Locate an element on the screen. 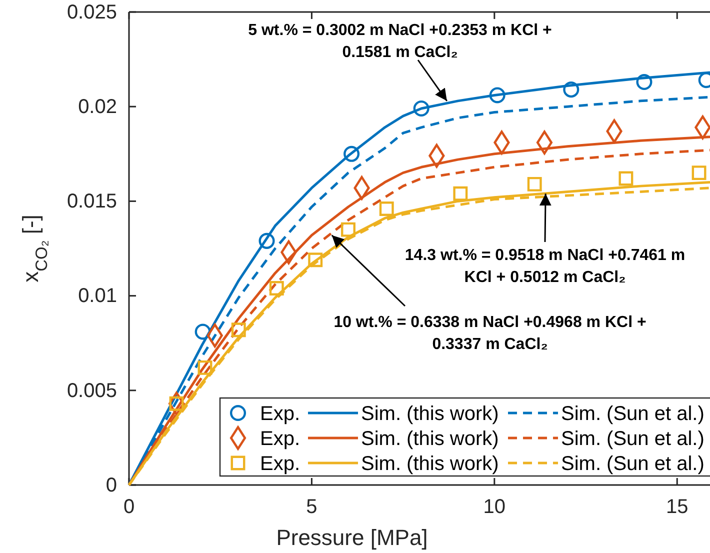 The height and width of the screenshot is (553, 710). x-tick-label: 10 is located at coordinates (494, 507).